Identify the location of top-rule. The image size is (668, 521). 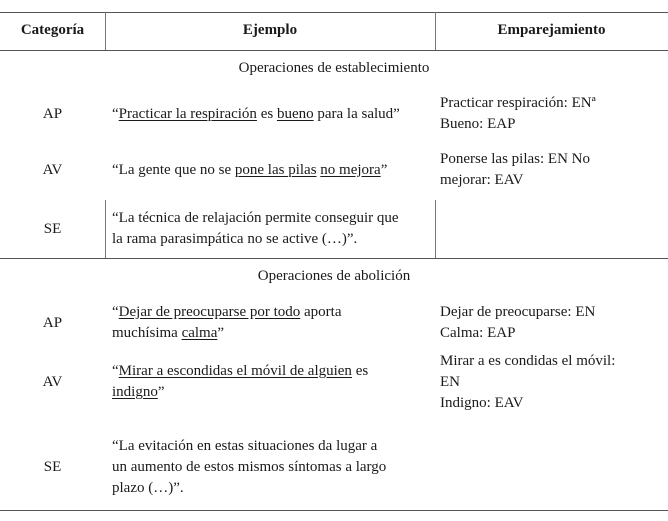
(334, 12).